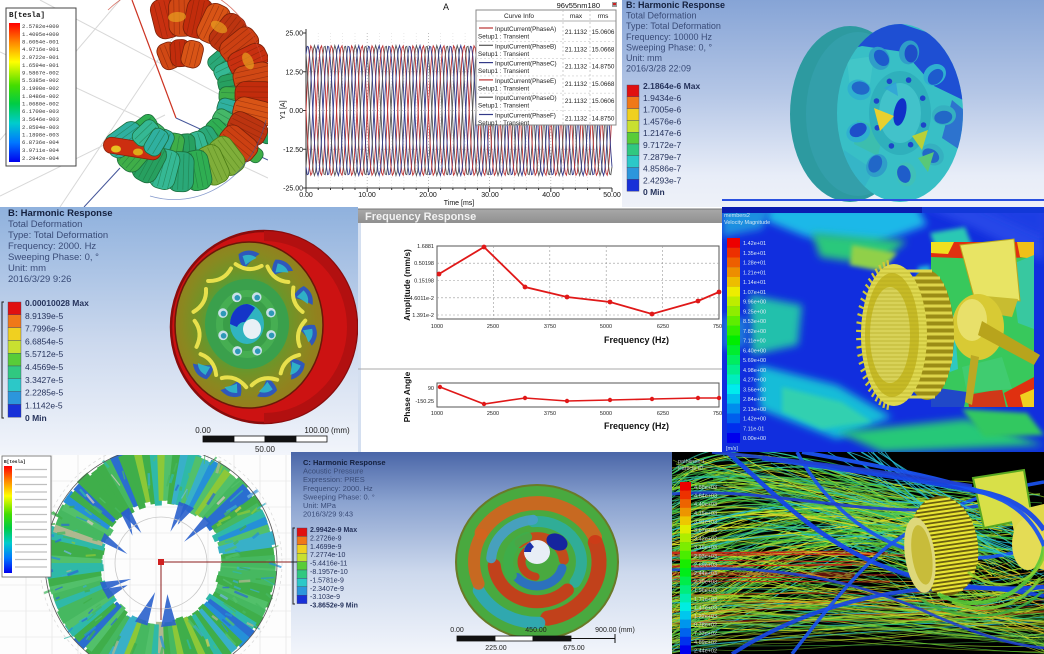 The height and width of the screenshot is (654, 1044). Describe the element at coordinates (754, 322) in the screenshot. I see `svg-text: 8.53e+00` at that location.